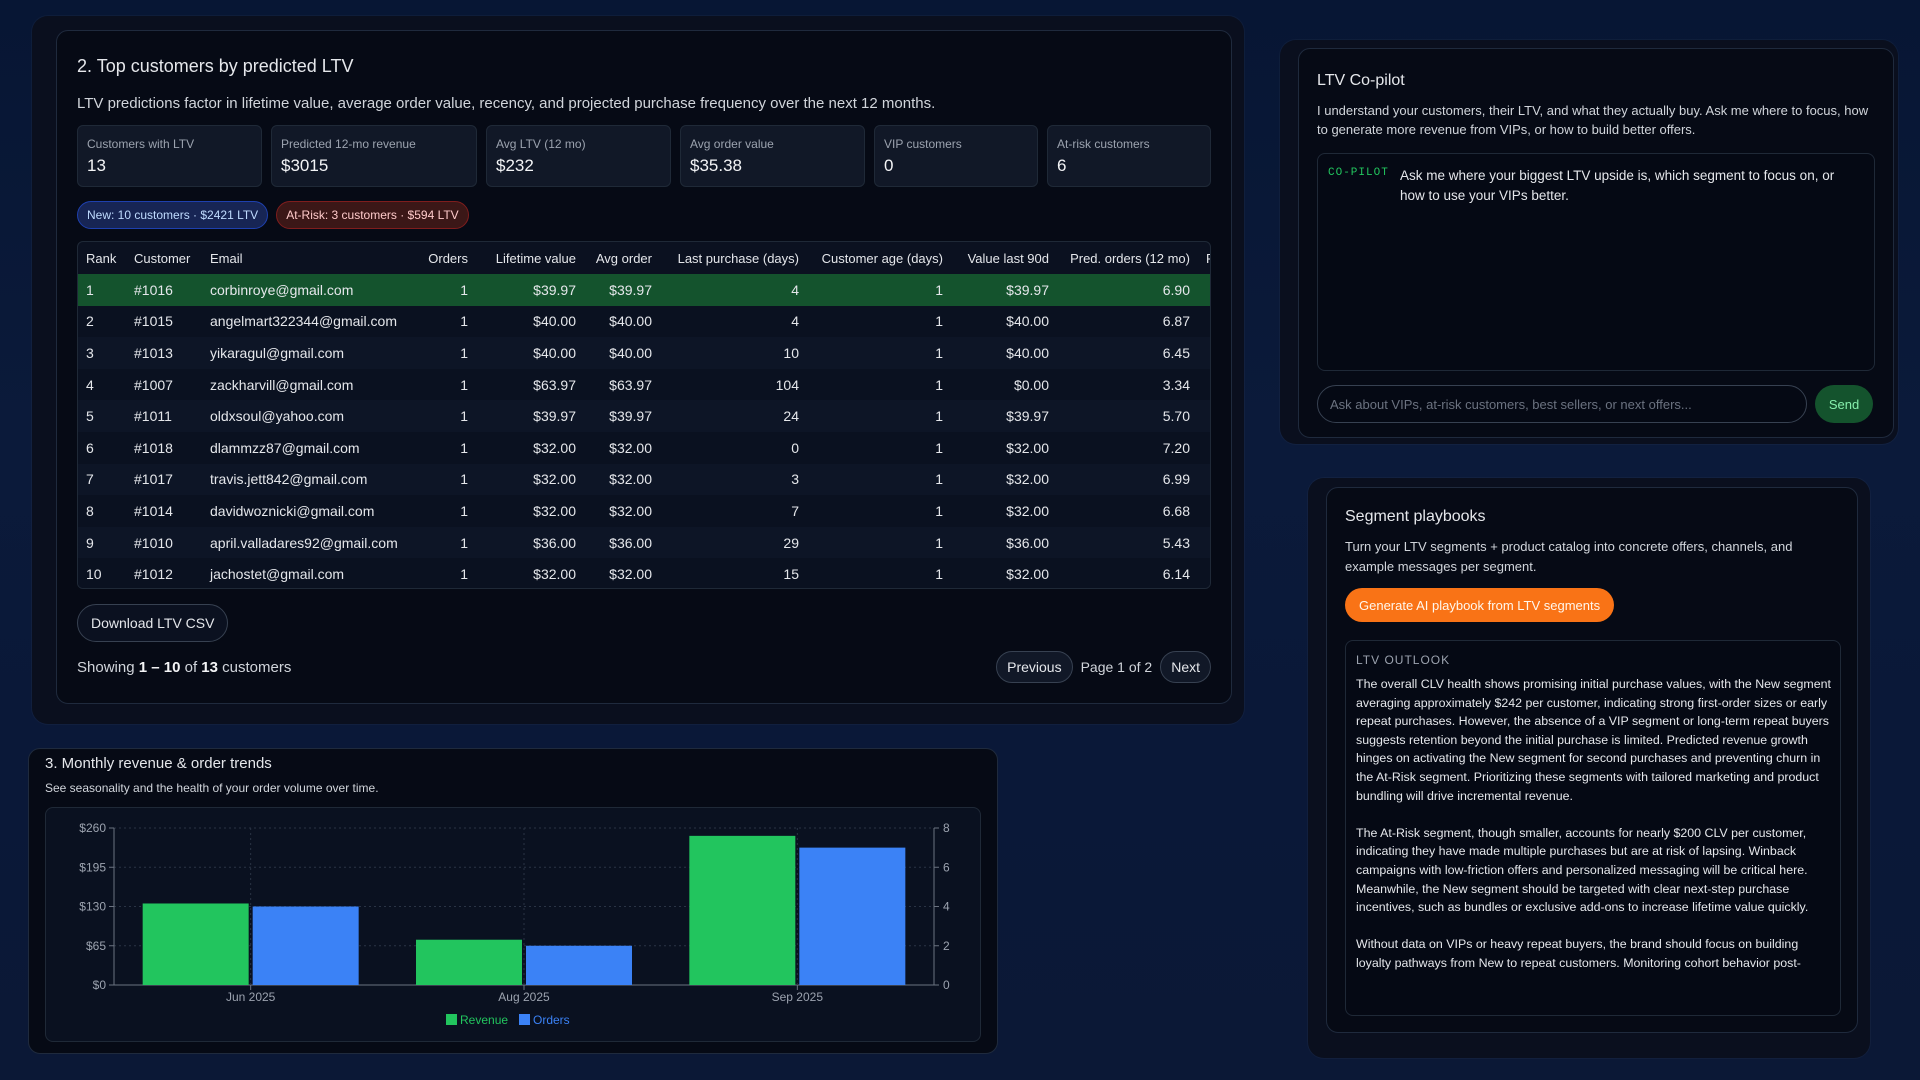 The width and height of the screenshot is (1920, 1080). I want to click on cell-pred-orders: 5.43, so click(1176, 542).